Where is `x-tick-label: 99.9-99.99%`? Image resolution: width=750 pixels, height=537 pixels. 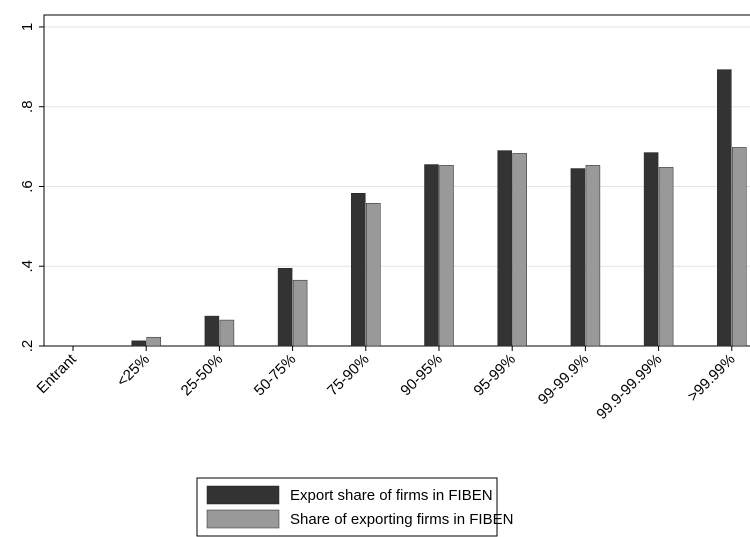
x-tick-label: 99.9-99.99% is located at coordinates (629, 387).